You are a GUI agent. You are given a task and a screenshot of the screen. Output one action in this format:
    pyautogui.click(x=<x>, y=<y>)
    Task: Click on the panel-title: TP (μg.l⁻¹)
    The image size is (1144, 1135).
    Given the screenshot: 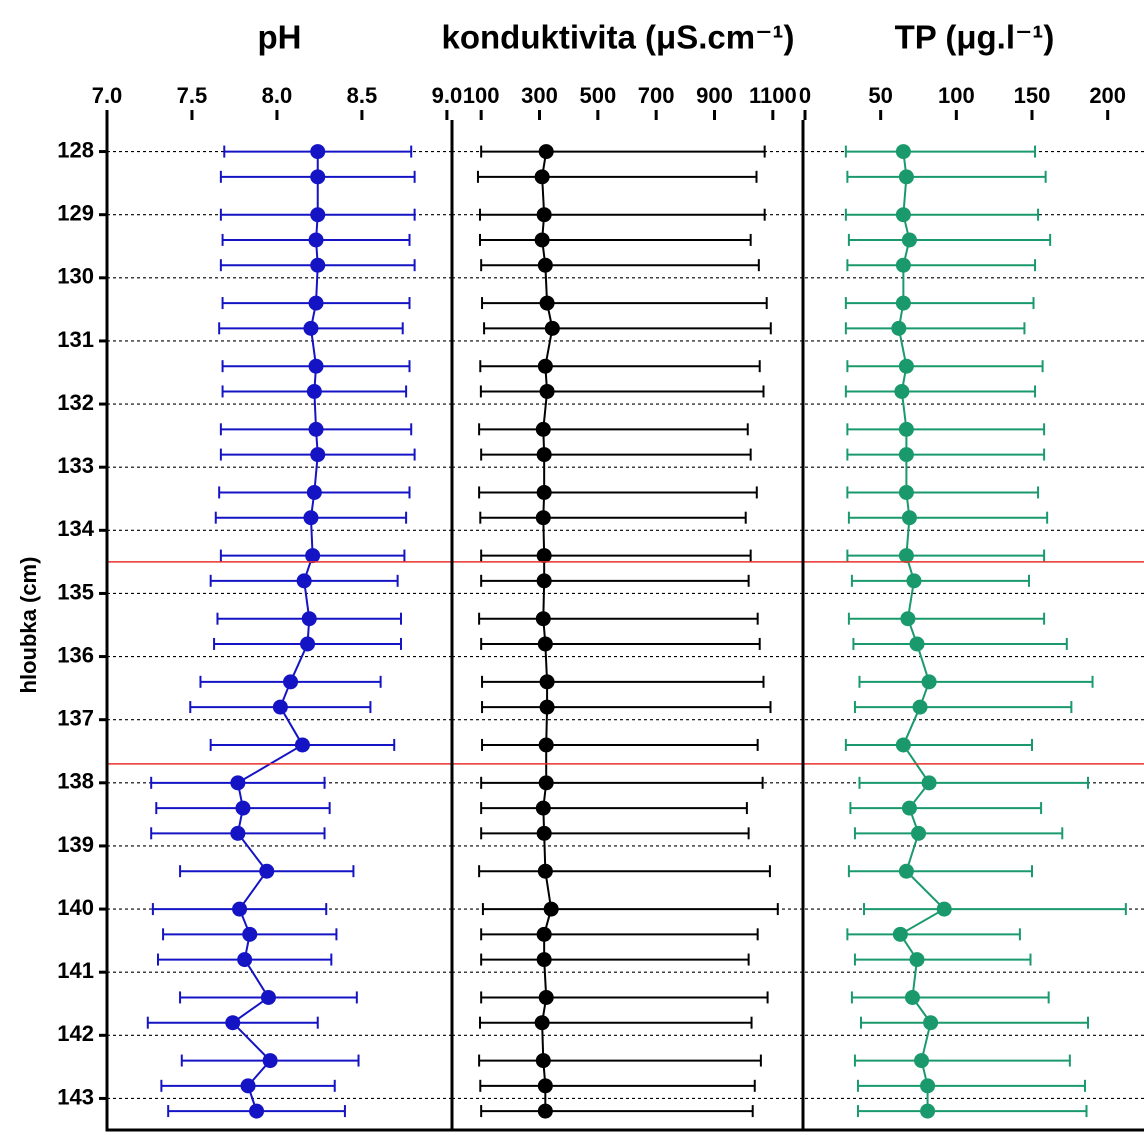 What is the action you would take?
    pyautogui.click(x=975, y=37)
    